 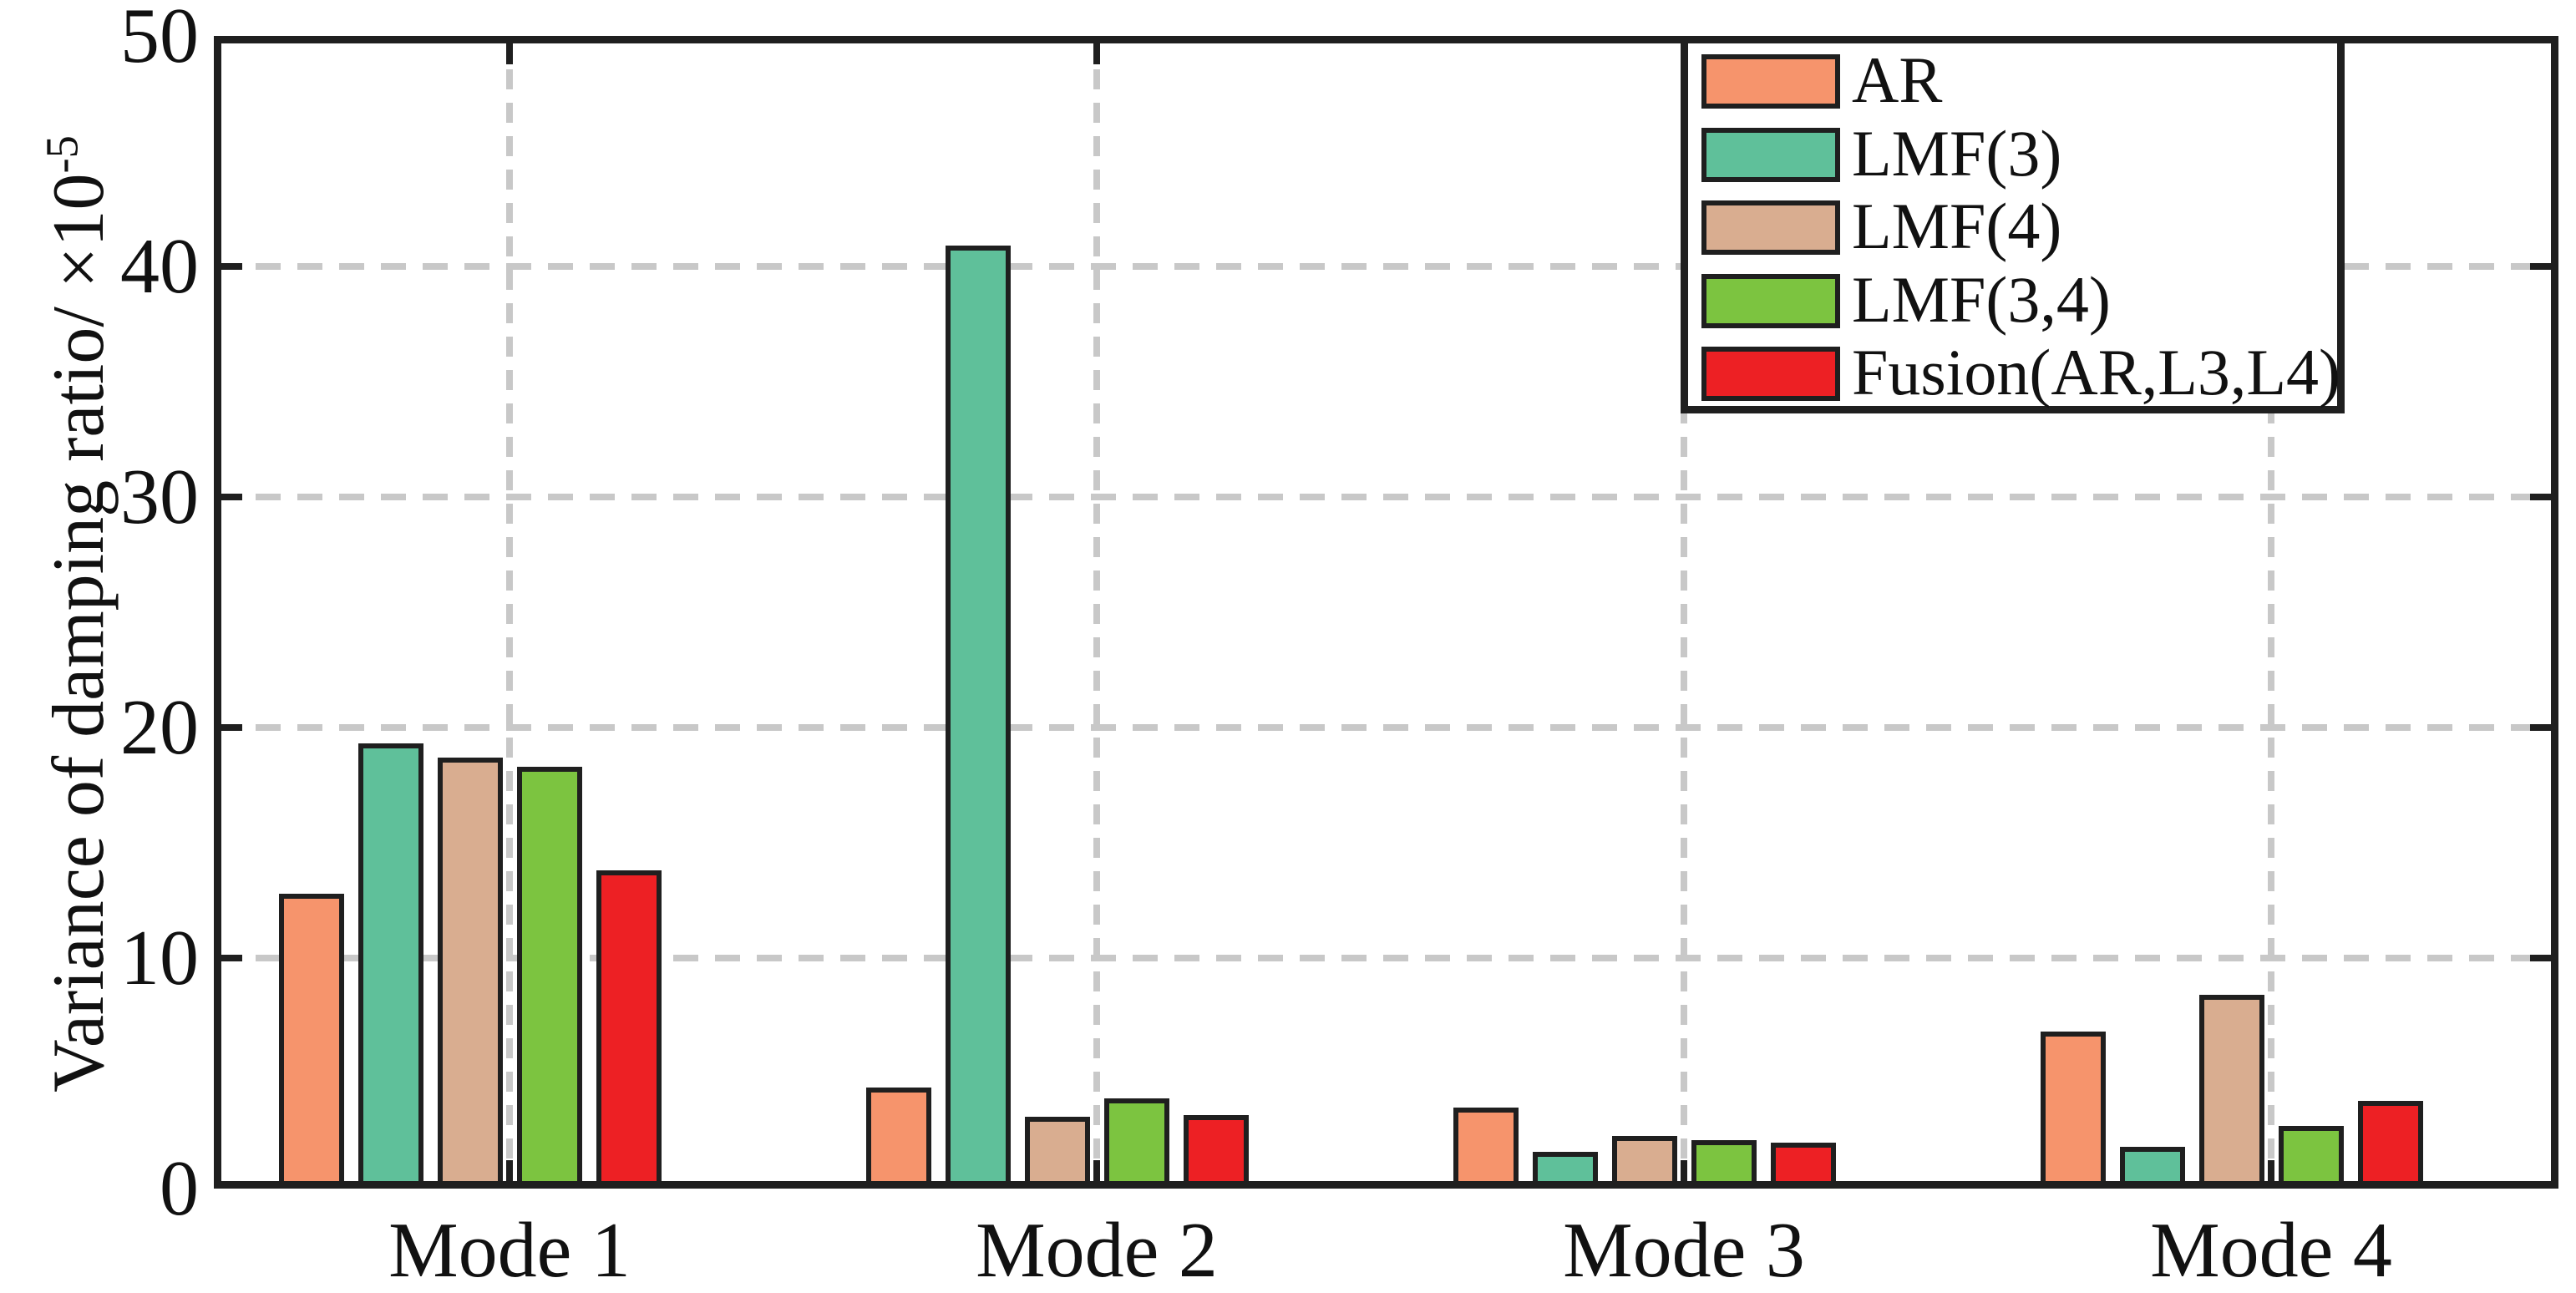 I want to click on legend-row-2: LMF(3), so click(x=2012, y=153).